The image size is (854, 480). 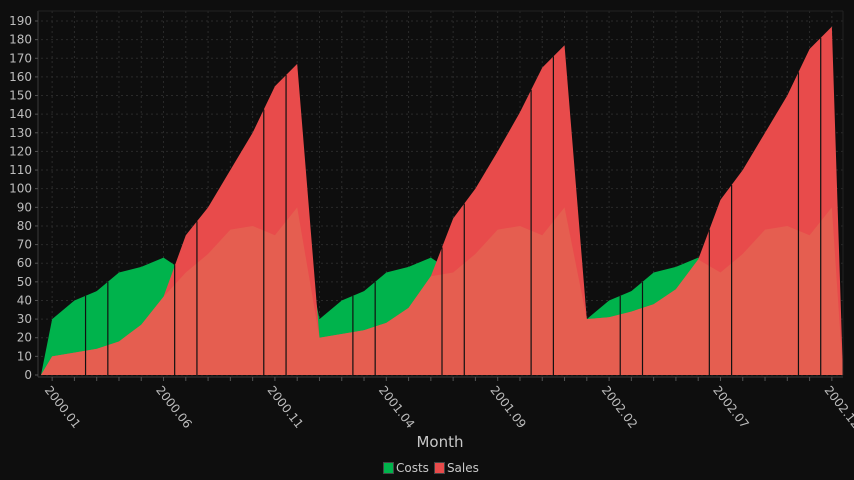 I want to click on legend-item-costs: Costs, so click(x=406, y=468).